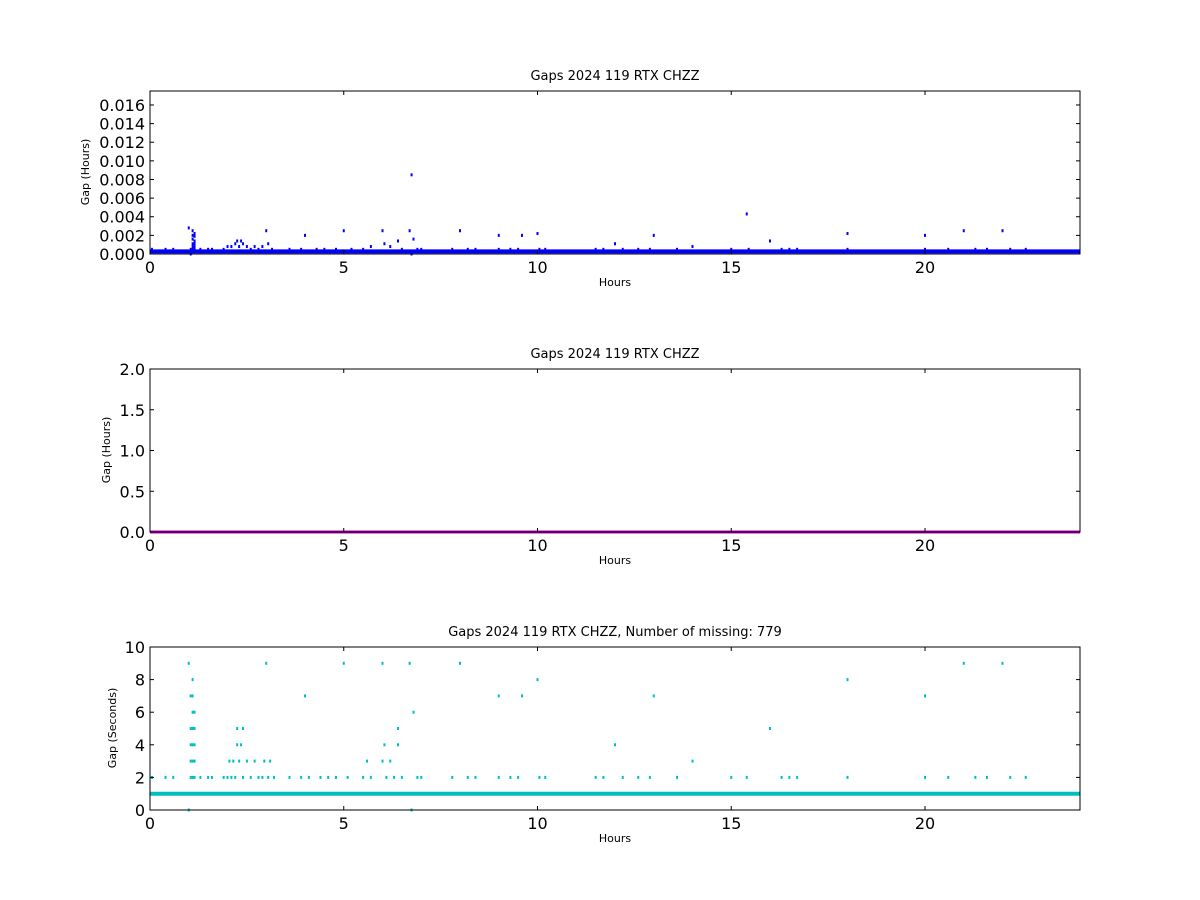 The image size is (1200, 900). I want to click on y-tick-label: 6, so click(140, 712).